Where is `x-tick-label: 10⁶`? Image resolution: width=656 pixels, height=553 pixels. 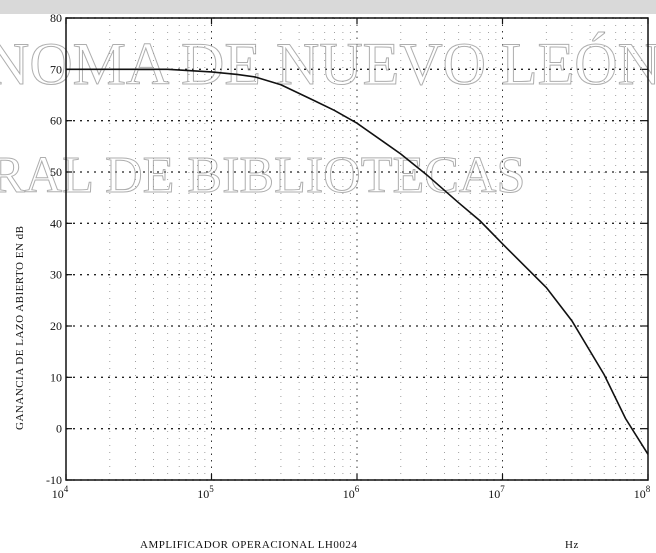
x-tick-label: 10⁶ is located at coordinates (351, 492).